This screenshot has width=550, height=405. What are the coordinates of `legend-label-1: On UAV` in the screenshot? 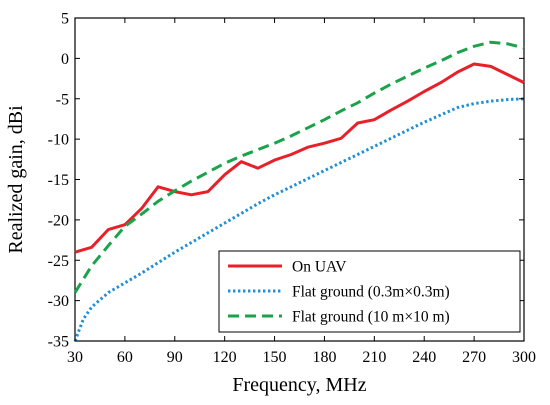 It's located at (319, 267).